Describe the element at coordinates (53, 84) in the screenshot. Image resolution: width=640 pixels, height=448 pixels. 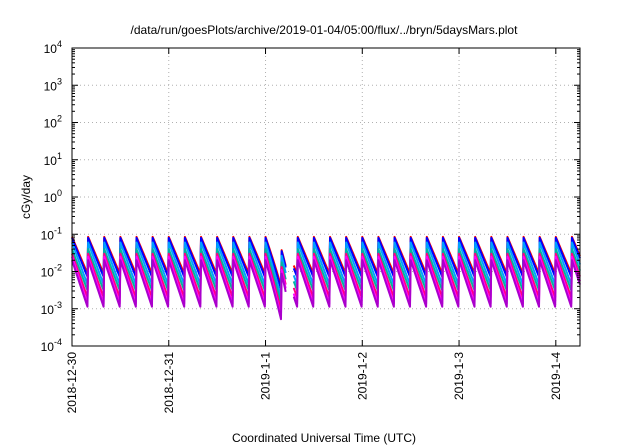
I see `y-tick-label: 10³` at that location.